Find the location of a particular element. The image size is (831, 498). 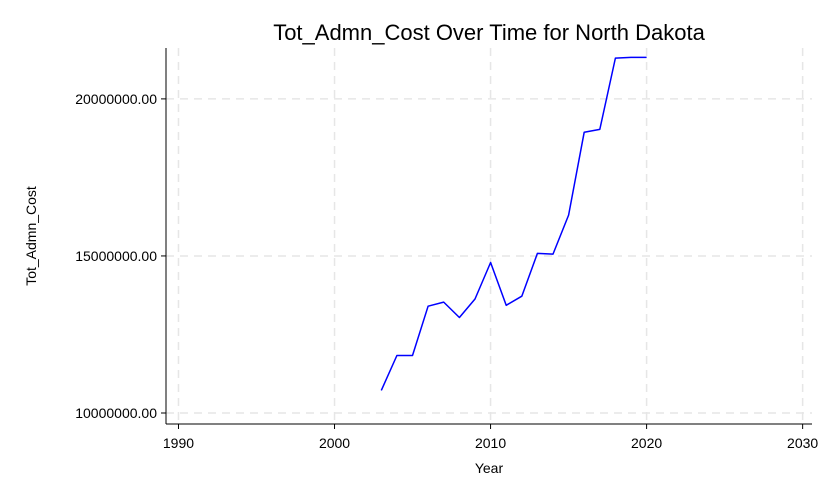

chart-title: Tot_Admn_Cost Over Time for North Dakota is located at coordinates (489, 32).